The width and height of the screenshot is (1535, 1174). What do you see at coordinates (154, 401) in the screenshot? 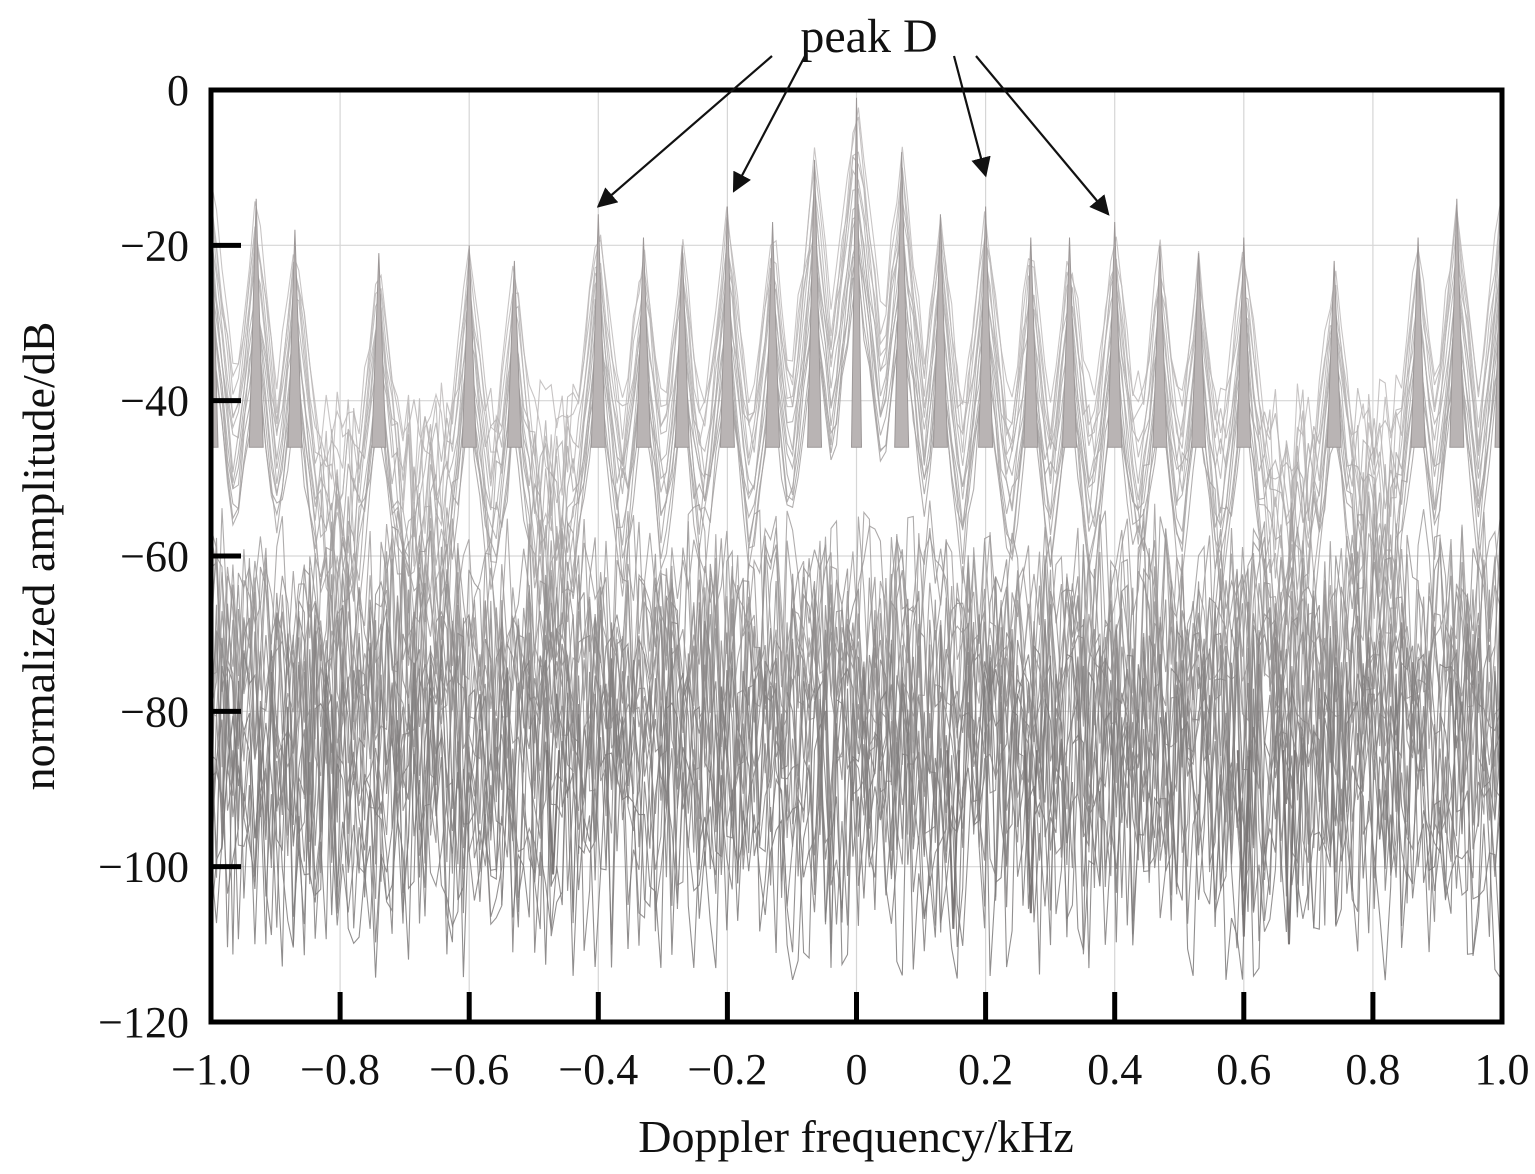
I see `y-tick-label-2: −40` at bounding box center [154, 401].